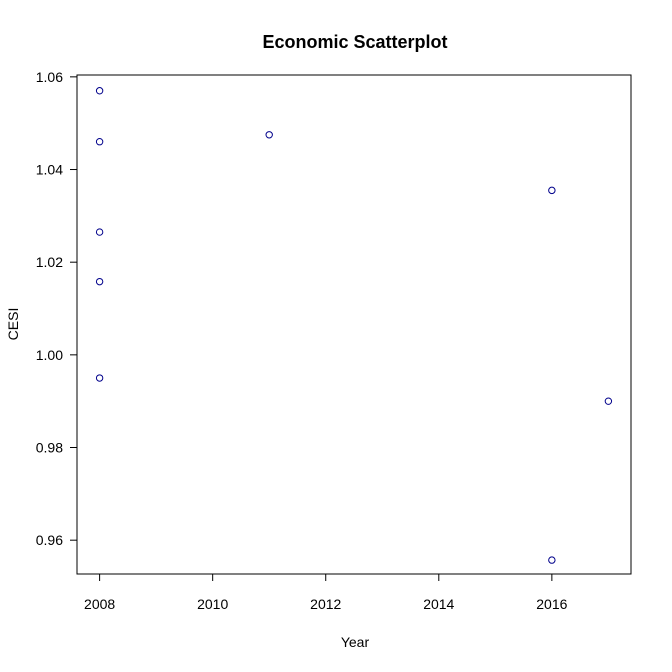 The height and width of the screenshot is (672, 672). What do you see at coordinates (49, 355) in the screenshot?
I see `y-tick-label: 1.00` at bounding box center [49, 355].